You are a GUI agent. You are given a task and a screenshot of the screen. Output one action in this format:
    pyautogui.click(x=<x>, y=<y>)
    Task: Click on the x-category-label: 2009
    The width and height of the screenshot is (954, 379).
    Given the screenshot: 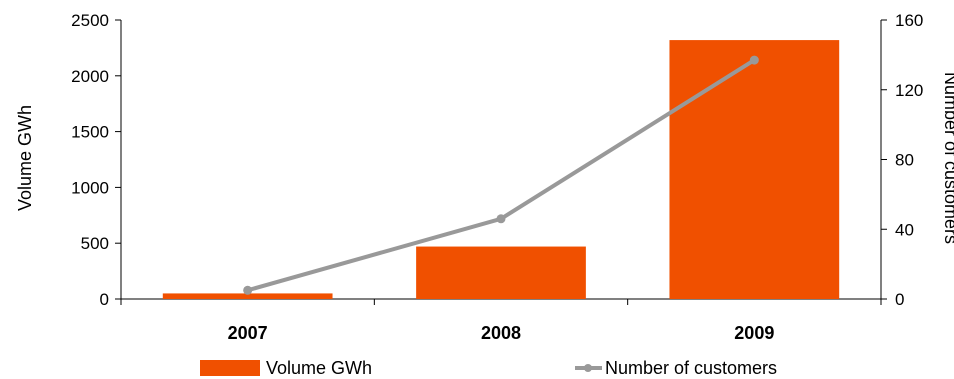 What is the action you would take?
    pyautogui.click(x=754, y=333)
    